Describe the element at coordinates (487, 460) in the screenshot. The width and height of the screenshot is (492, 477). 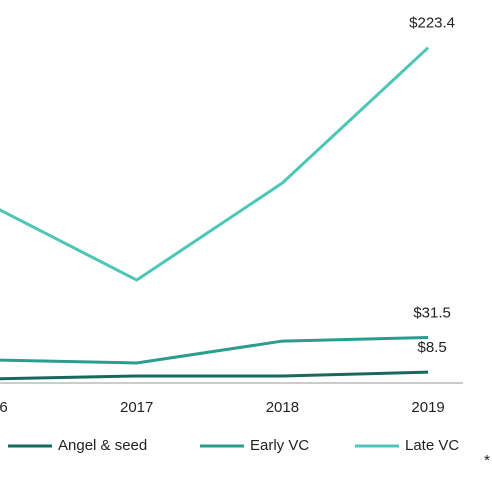
I see `footnote-marker: *` at that location.